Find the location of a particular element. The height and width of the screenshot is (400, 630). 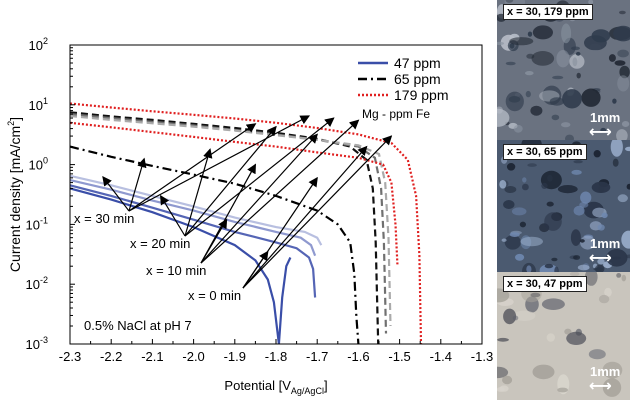

micrograph-65-ppm: x = 30, 65 ppm 1mm ⟷ is located at coordinates (563, 206).